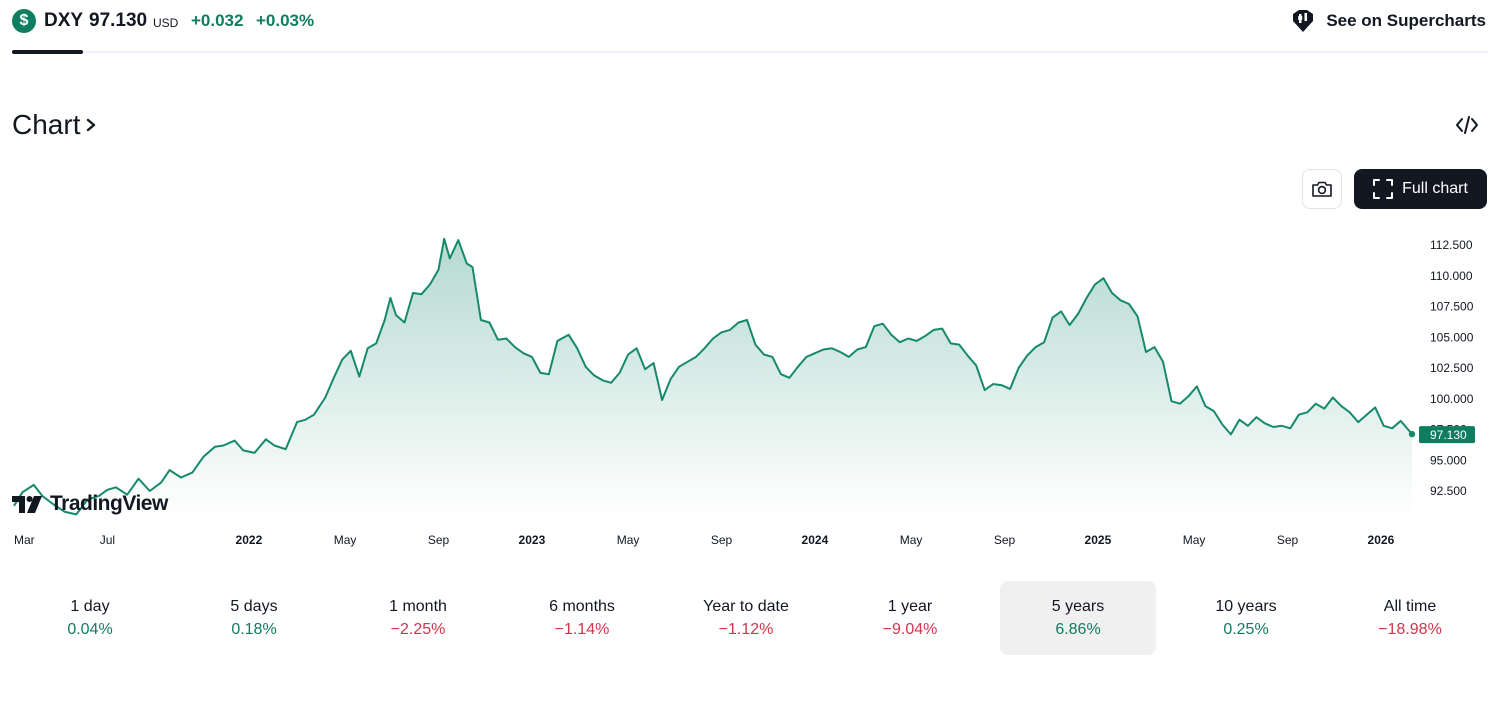 The image size is (1500, 707). Describe the element at coordinates (107, 540) in the screenshot. I see `x-tick-label: Jul` at that location.